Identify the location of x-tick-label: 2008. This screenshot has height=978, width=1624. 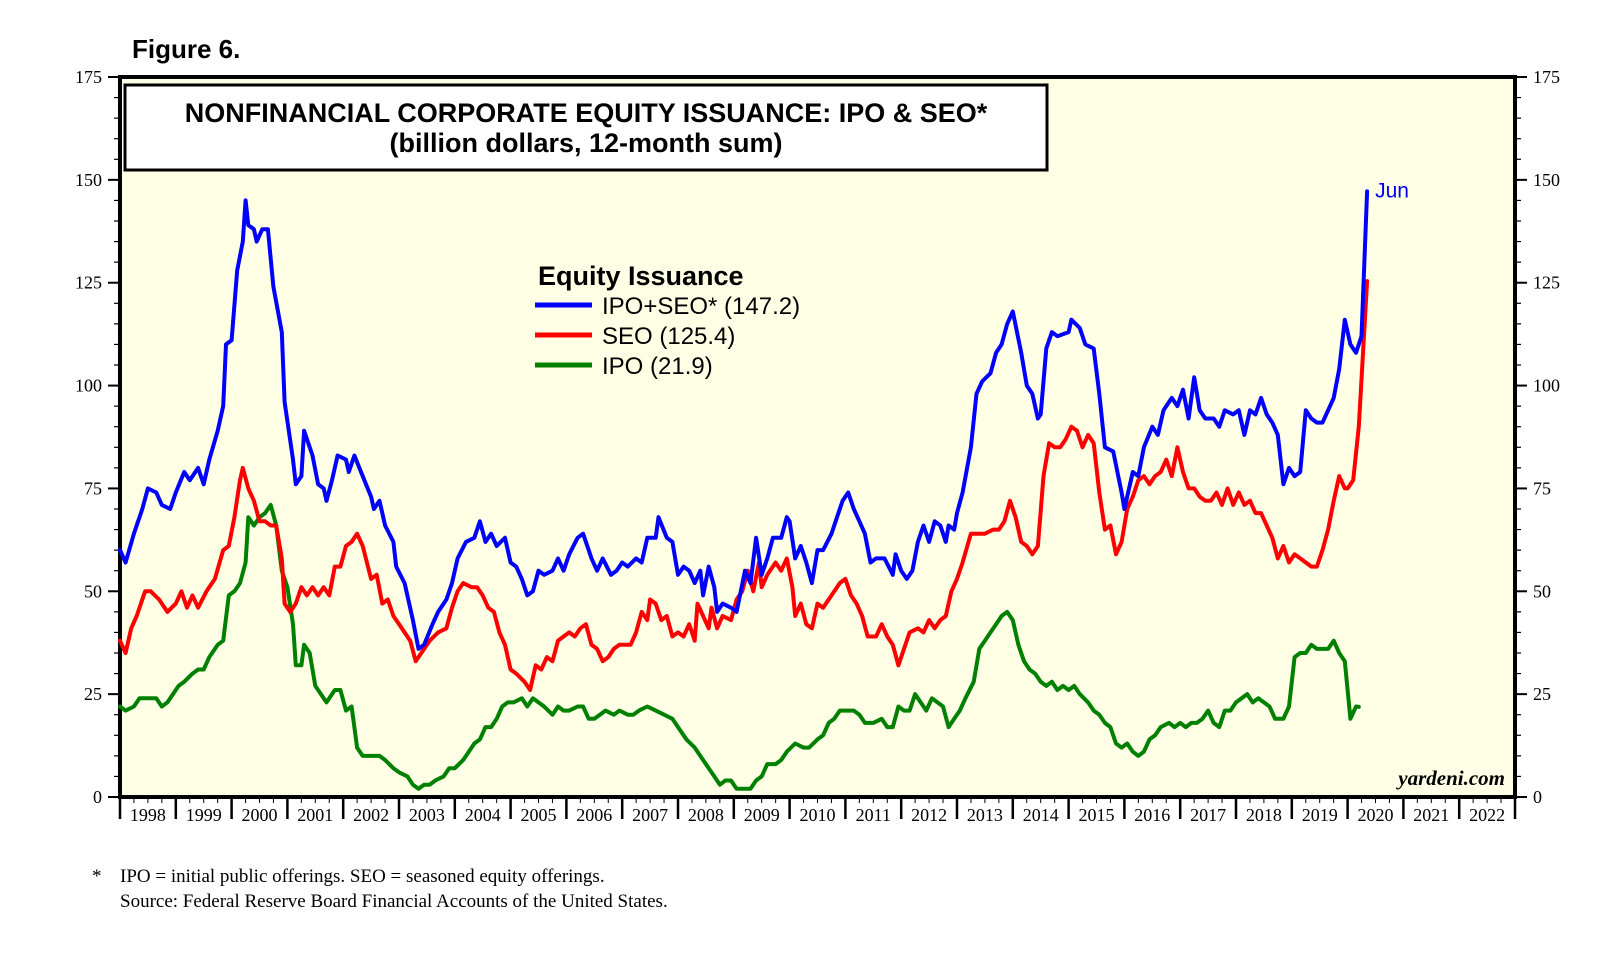
(706, 815).